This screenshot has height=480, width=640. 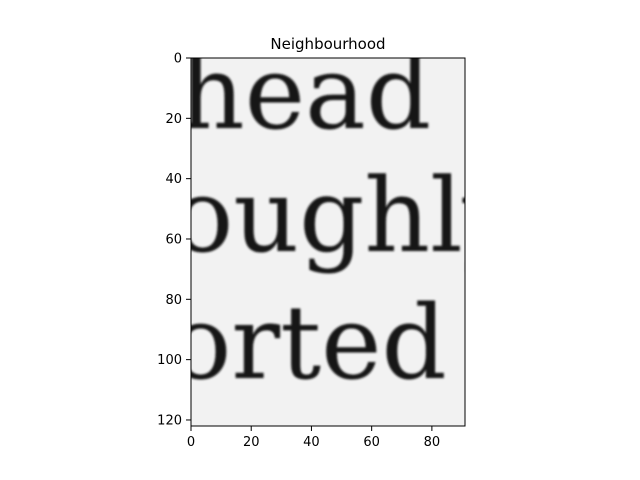 What do you see at coordinates (251, 442) in the screenshot?
I see `x-tick-label: 20` at bounding box center [251, 442].